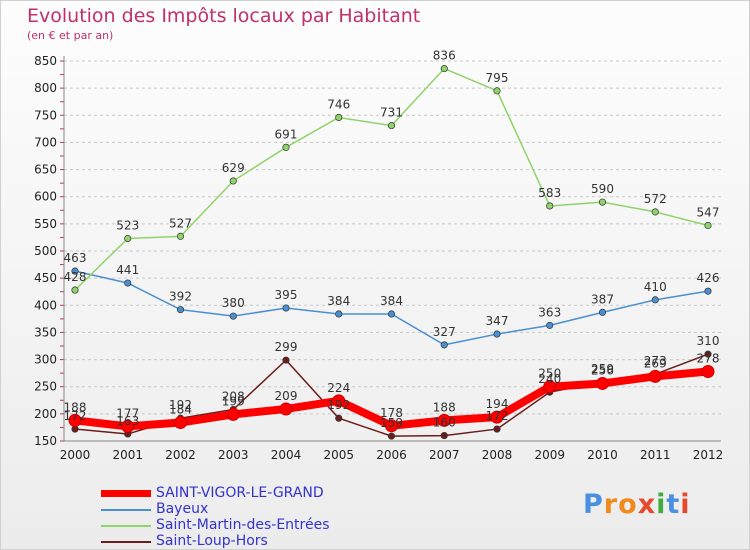  I want to click on data-label-bayeux-2010: 387, so click(602, 299).